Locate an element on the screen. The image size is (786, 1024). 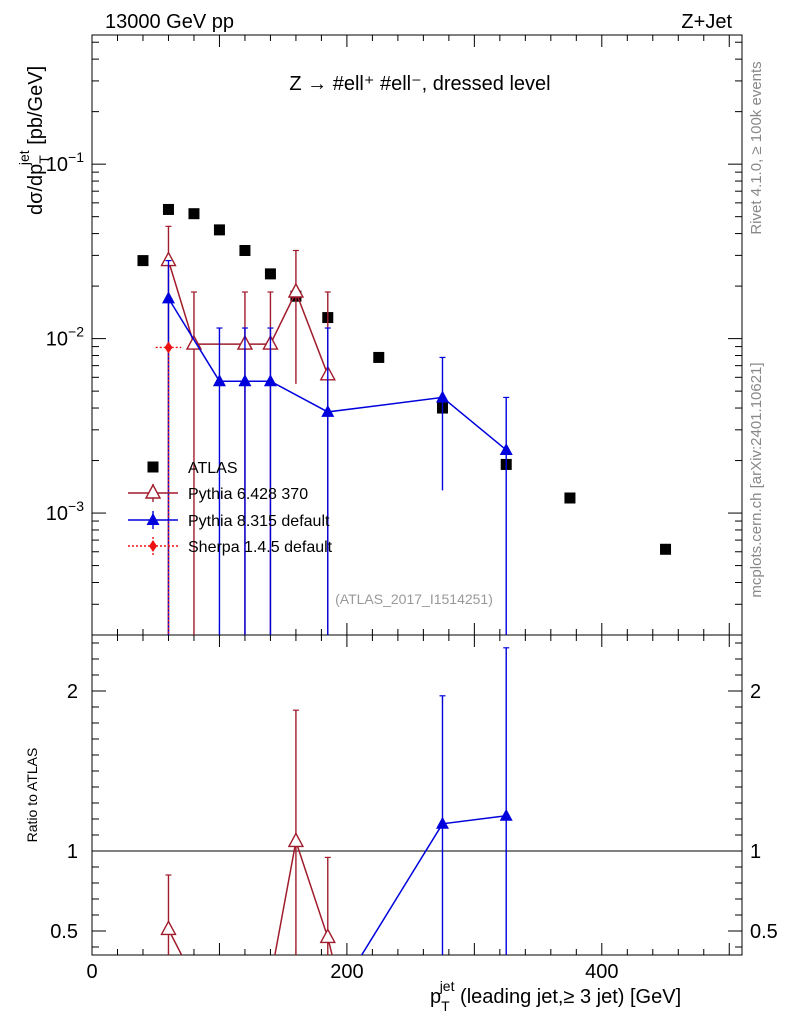
x-tick-label: 0 is located at coordinates (91, 972).